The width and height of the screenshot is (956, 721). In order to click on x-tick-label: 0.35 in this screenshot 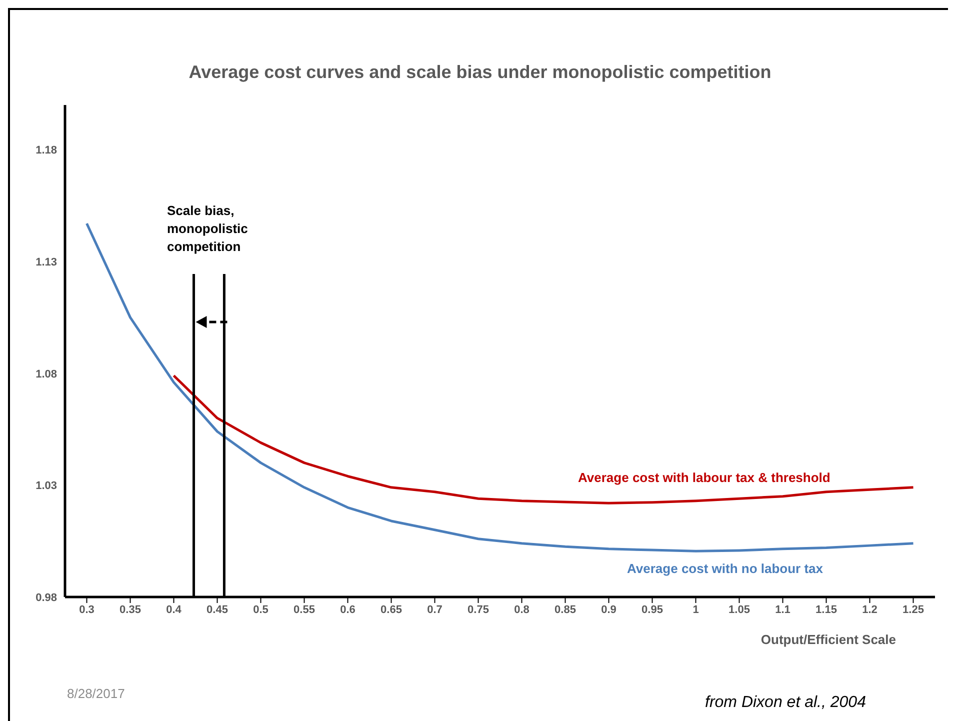, I will do `click(130, 610)`.